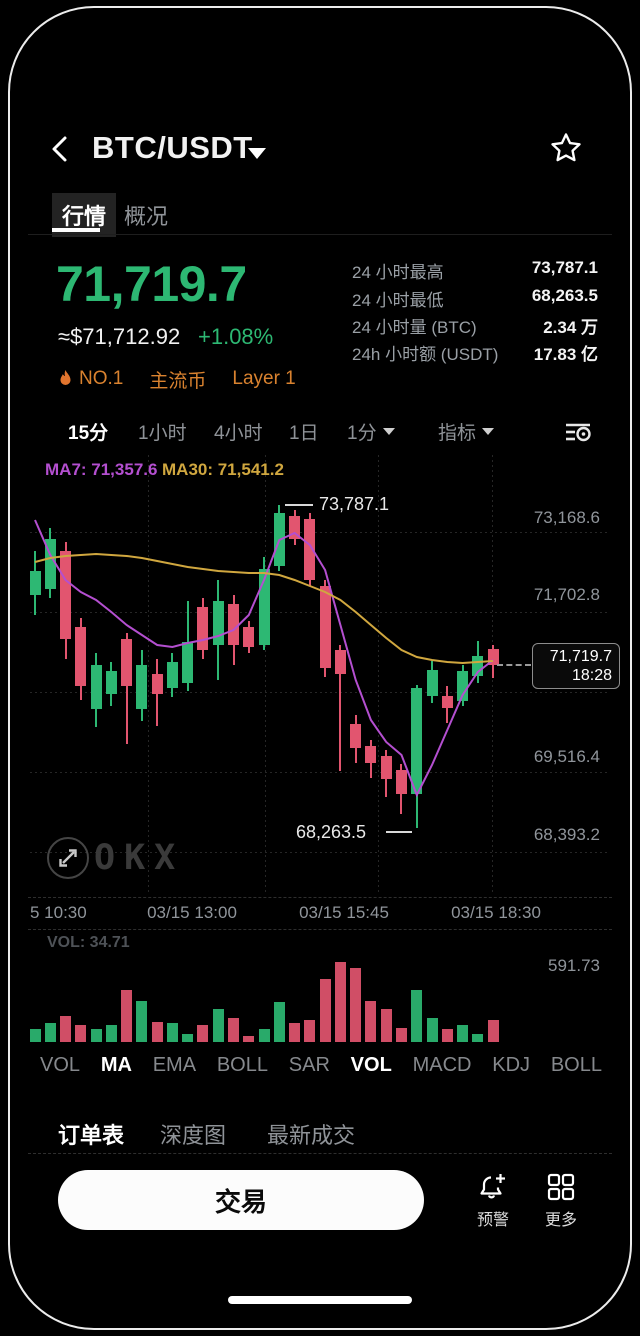 This screenshot has width=640, height=1336. Describe the element at coordinates (398, 272) in the screenshot. I see `stat-label: 24 小时最高` at that location.